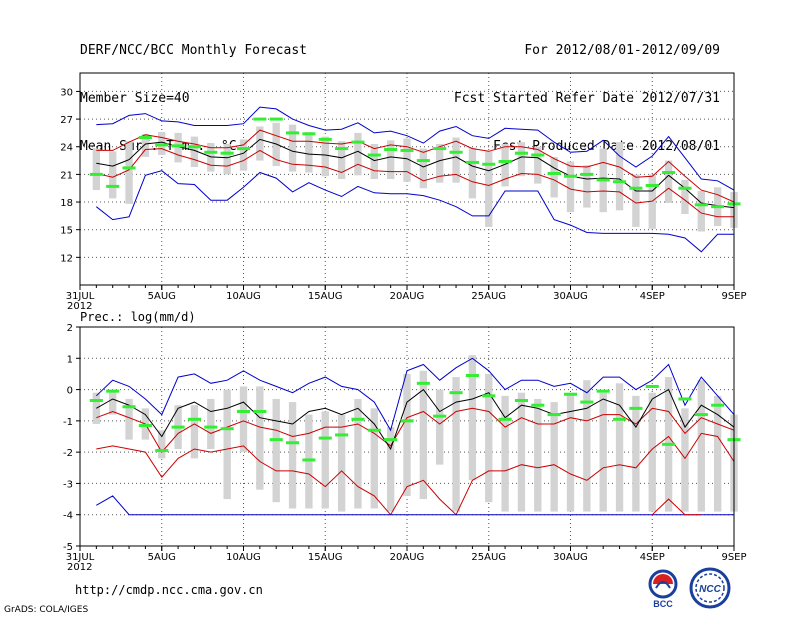 The width and height of the screenshot is (800, 618). I want to click on forecast-start-date: Fcst Started Refer Date 2012/07/31, so click(586, 98).